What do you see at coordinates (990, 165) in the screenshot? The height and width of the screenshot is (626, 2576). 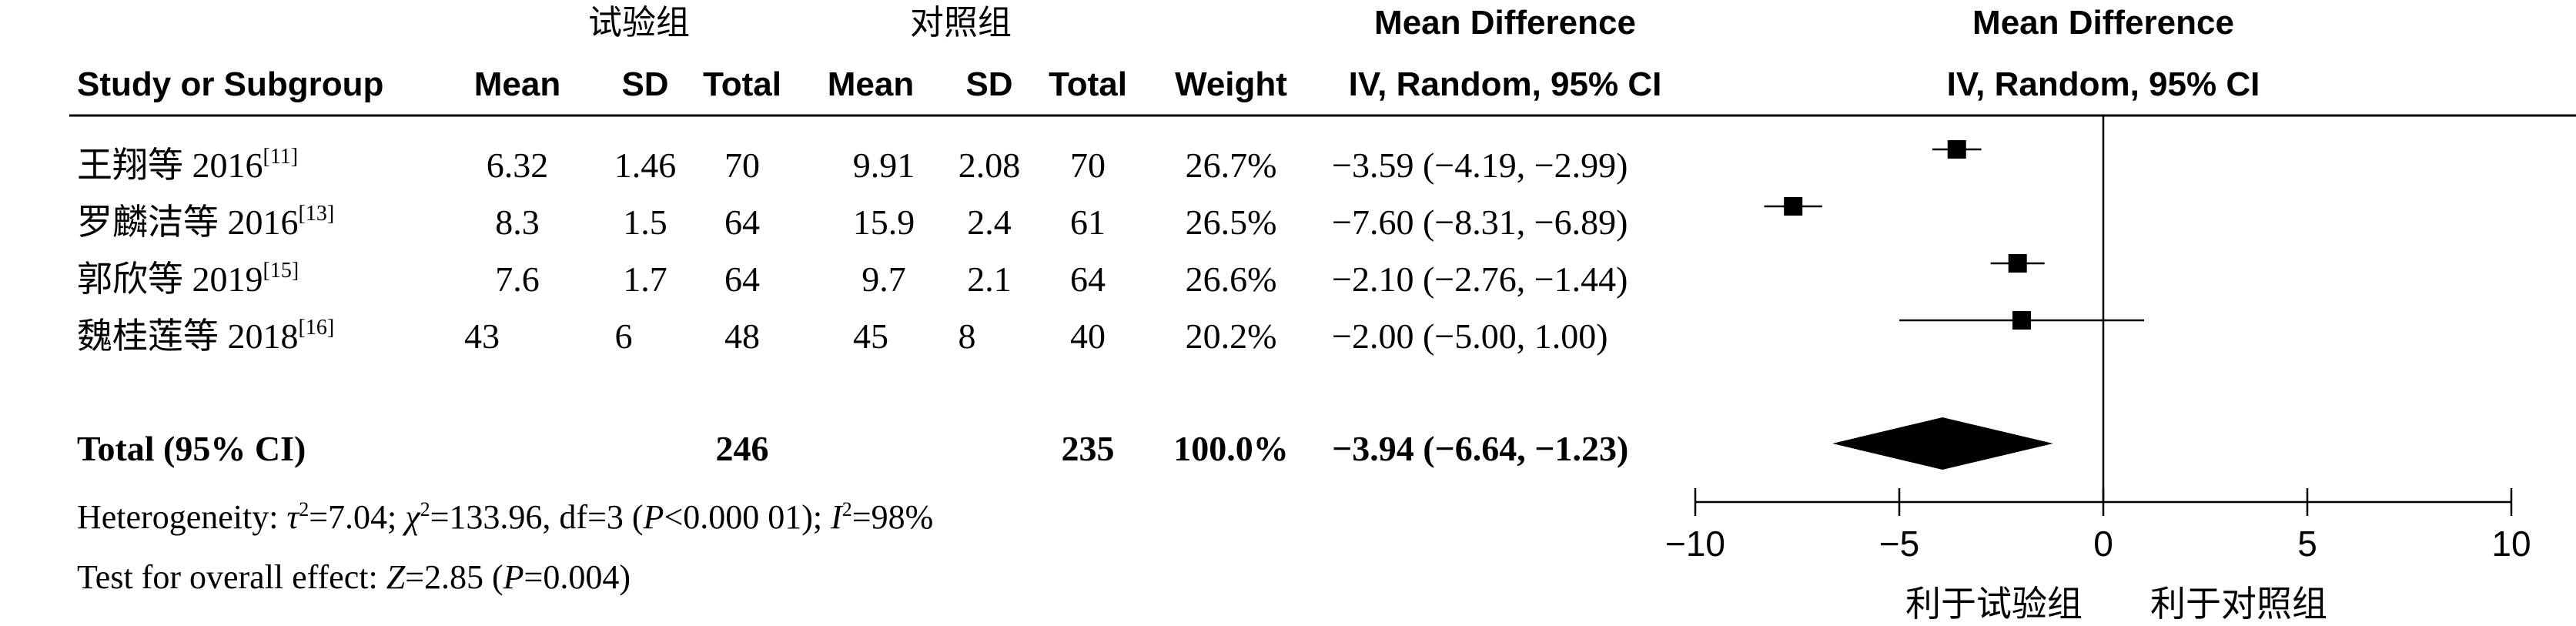 I see `ctrl-sd: 2.08` at bounding box center [990, 165].